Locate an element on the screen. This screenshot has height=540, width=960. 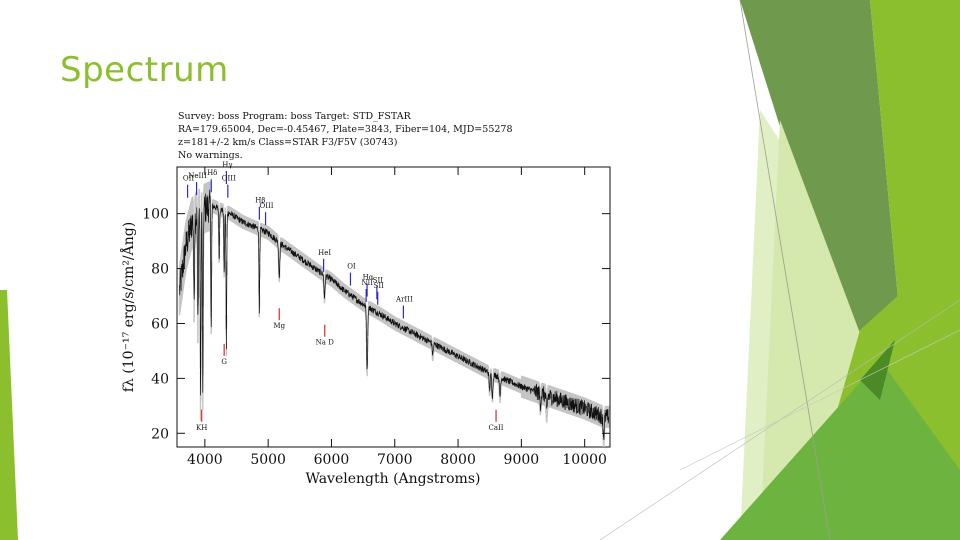
emission-line-label: Hβ is located at coordinates (260, 201).